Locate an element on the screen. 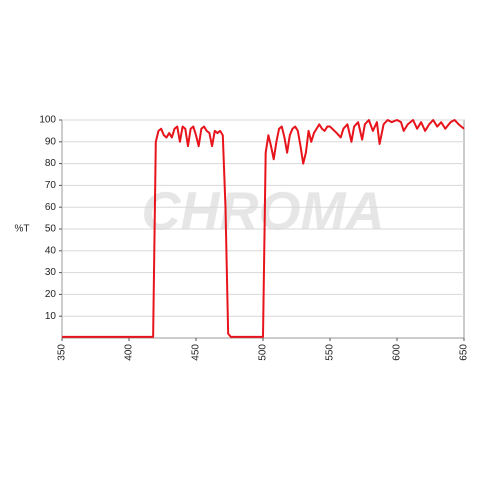  x-tick-label: 450 is located at coordinates (196, 352).